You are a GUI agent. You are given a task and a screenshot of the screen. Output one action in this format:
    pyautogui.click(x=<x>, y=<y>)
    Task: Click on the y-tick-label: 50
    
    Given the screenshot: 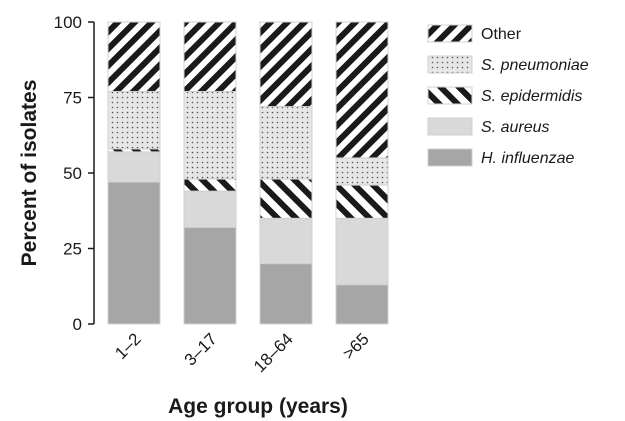 What is the action you would take?
    pyautogui.click(x=72, y=173)
    